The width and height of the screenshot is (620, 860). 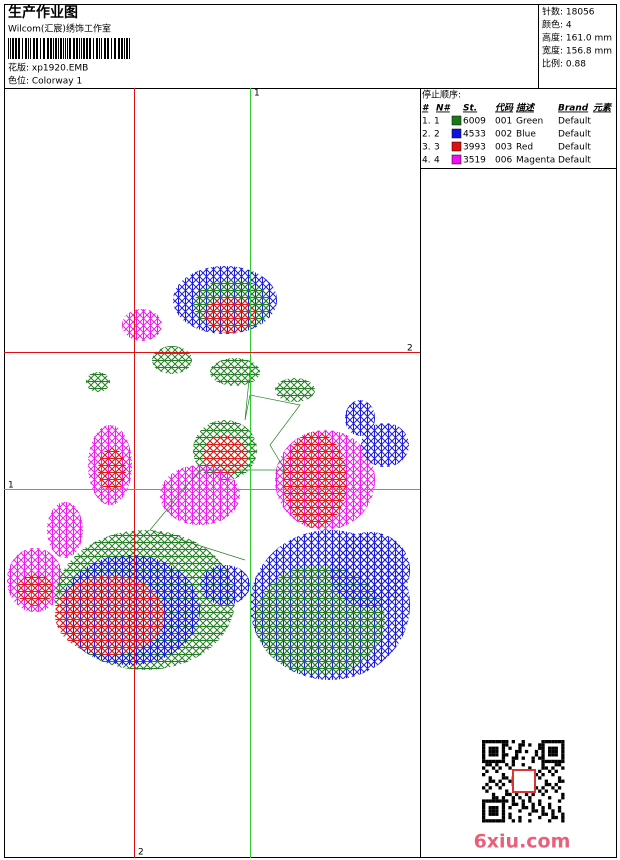 What do you see at coordinates (526, 108) in the screenshot?
I see `column-header: 描述` at bounding box center [526, 108].